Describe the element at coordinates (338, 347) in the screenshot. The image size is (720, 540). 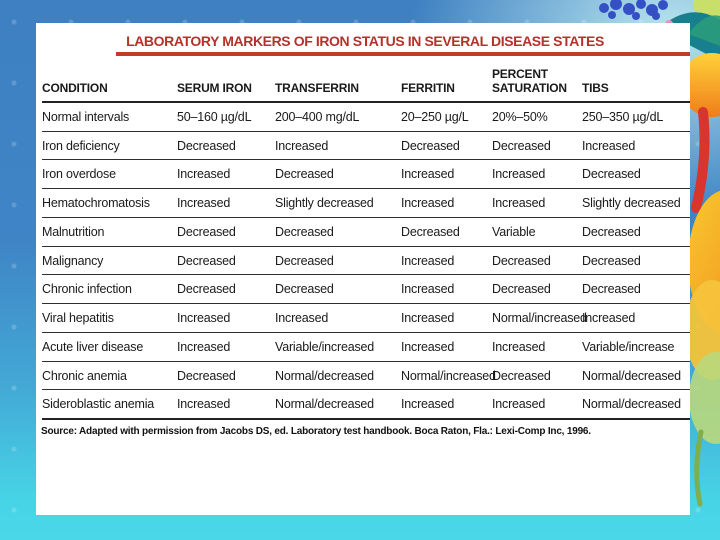
I see `value-cell: Variable/increased` at that location.